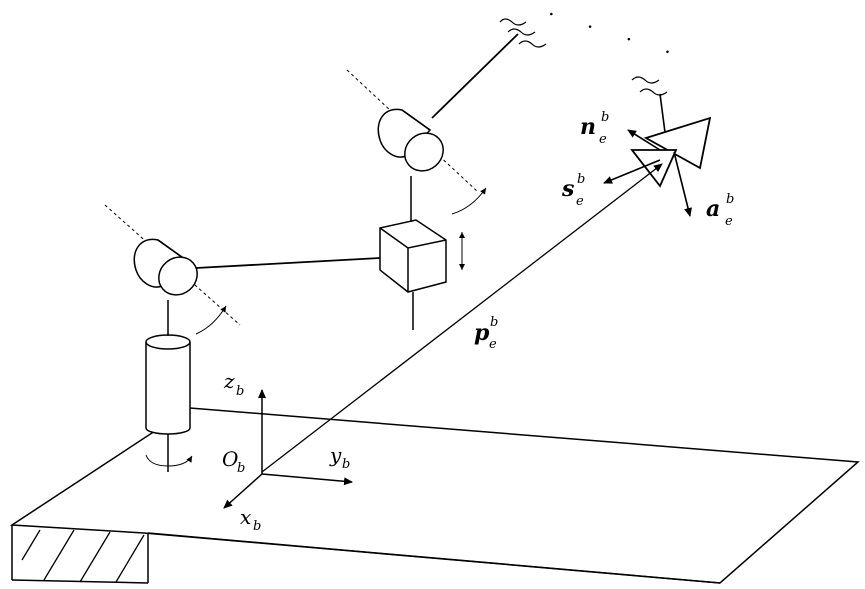  What do you see at coordinates (523, 33) in the screenshot?
I see `broken-link-mark-upper` at bounding box center [523, 33].